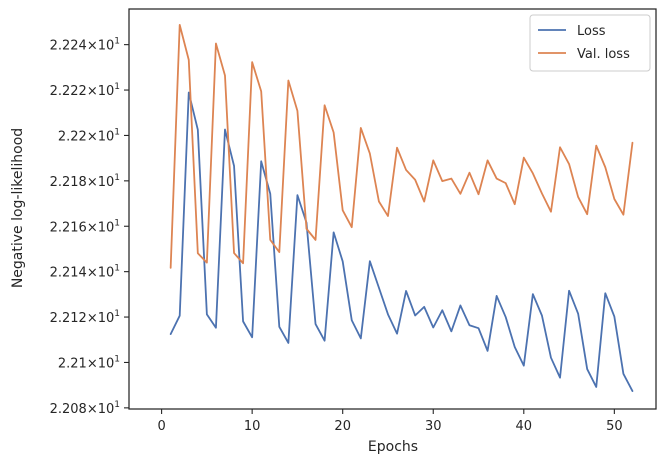  Describe the element at coordinates (89, 135) in the screenshot. I see `y-tick-label: 2.22×10¹` at that location.